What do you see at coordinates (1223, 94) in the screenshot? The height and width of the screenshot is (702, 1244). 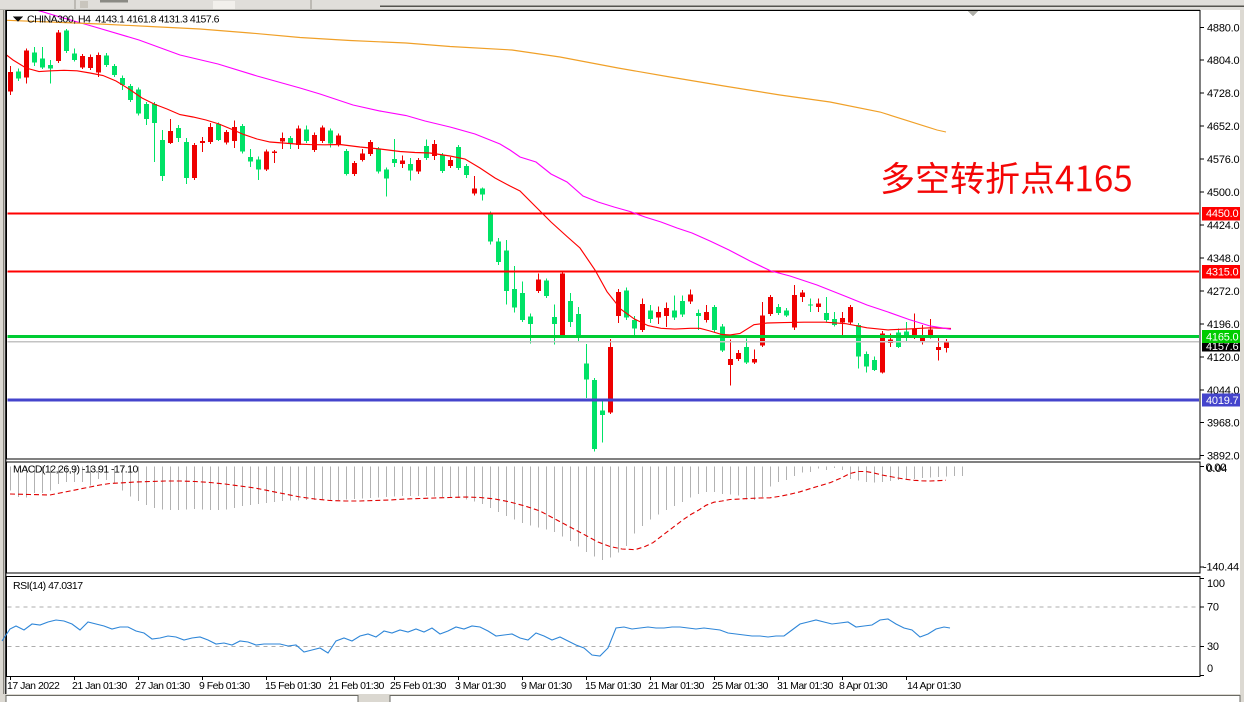 I see `svg-text: 4728.0` at bounding box center [1223, 94].